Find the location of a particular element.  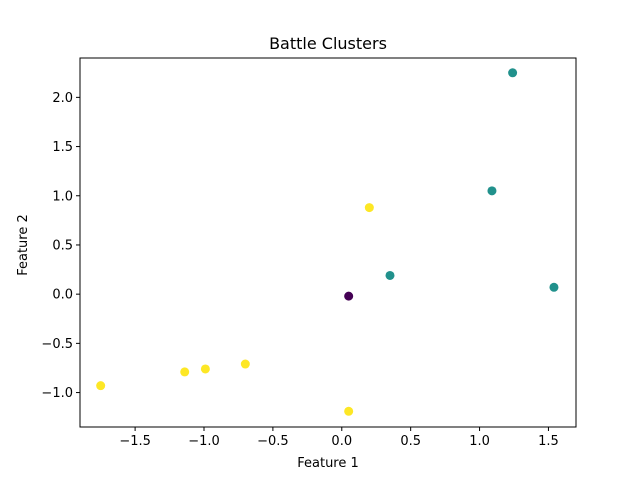

y-tick-label: −1.0 is located at coordinates (57, 393).